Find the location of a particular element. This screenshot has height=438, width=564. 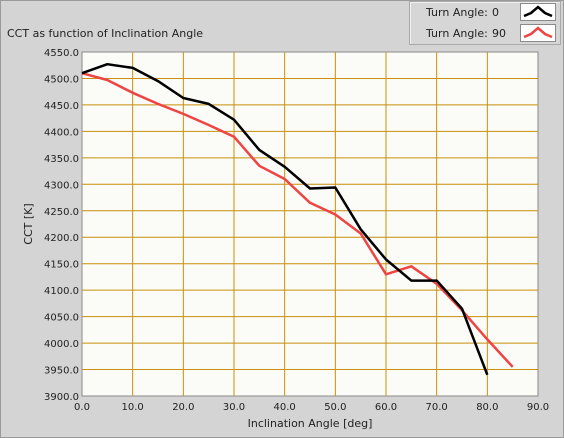

y-tick-label: 3950.0 is located at coordinates (61, 371).